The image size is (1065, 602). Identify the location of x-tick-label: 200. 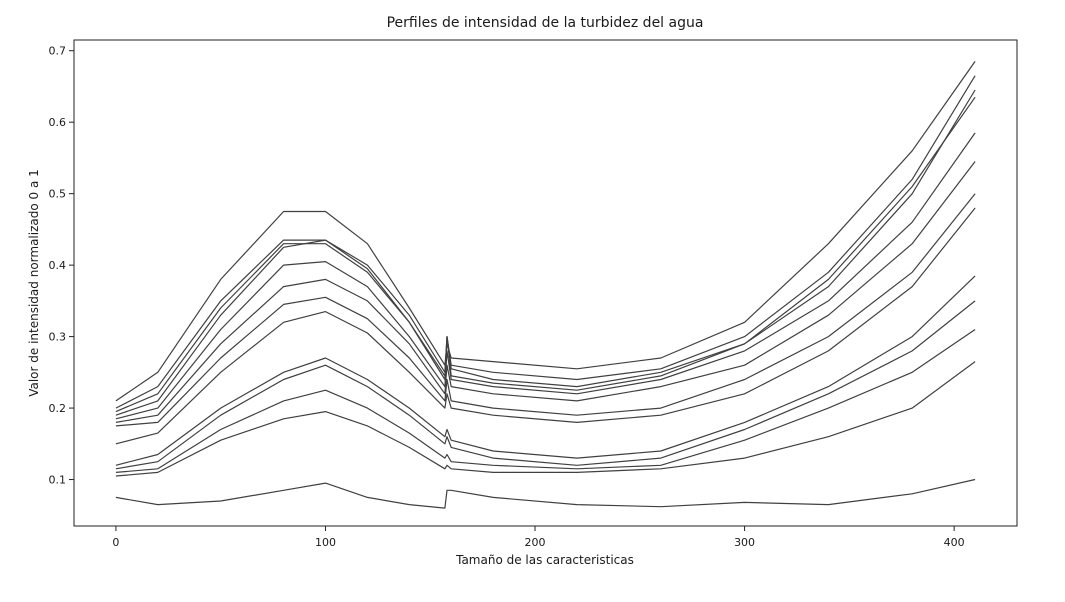
(535, 542).